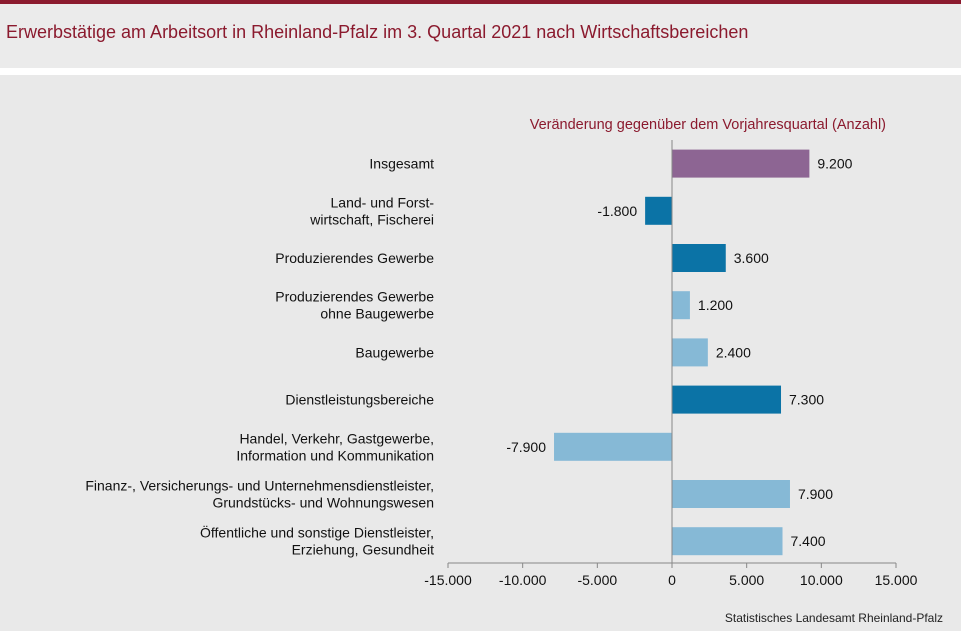 This screenshot has width=961, height=631. Describe the element at coordinates (526, 447) in the screenshot. I see `data-label: -7.900` at that location.